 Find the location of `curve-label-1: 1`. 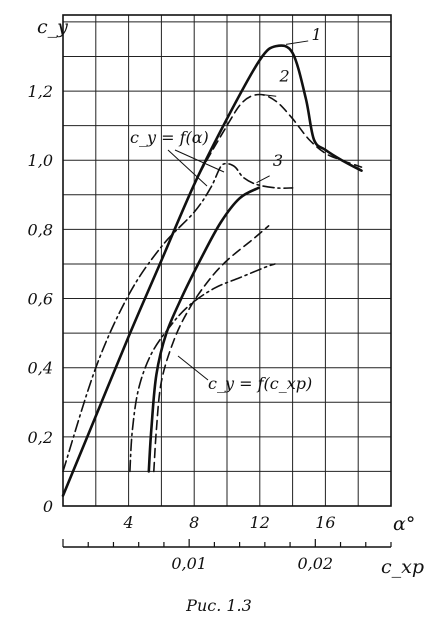

curve-label-1: 1 is located at coordinates (316, 34).